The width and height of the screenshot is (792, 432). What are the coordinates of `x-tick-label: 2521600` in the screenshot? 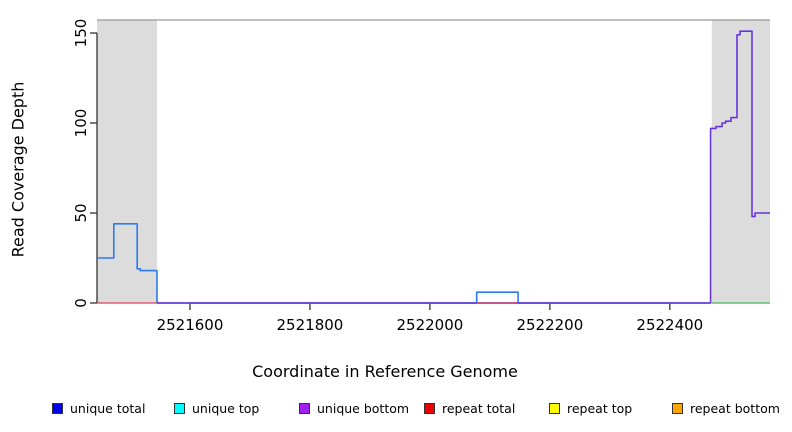 It's located at (190, 325).